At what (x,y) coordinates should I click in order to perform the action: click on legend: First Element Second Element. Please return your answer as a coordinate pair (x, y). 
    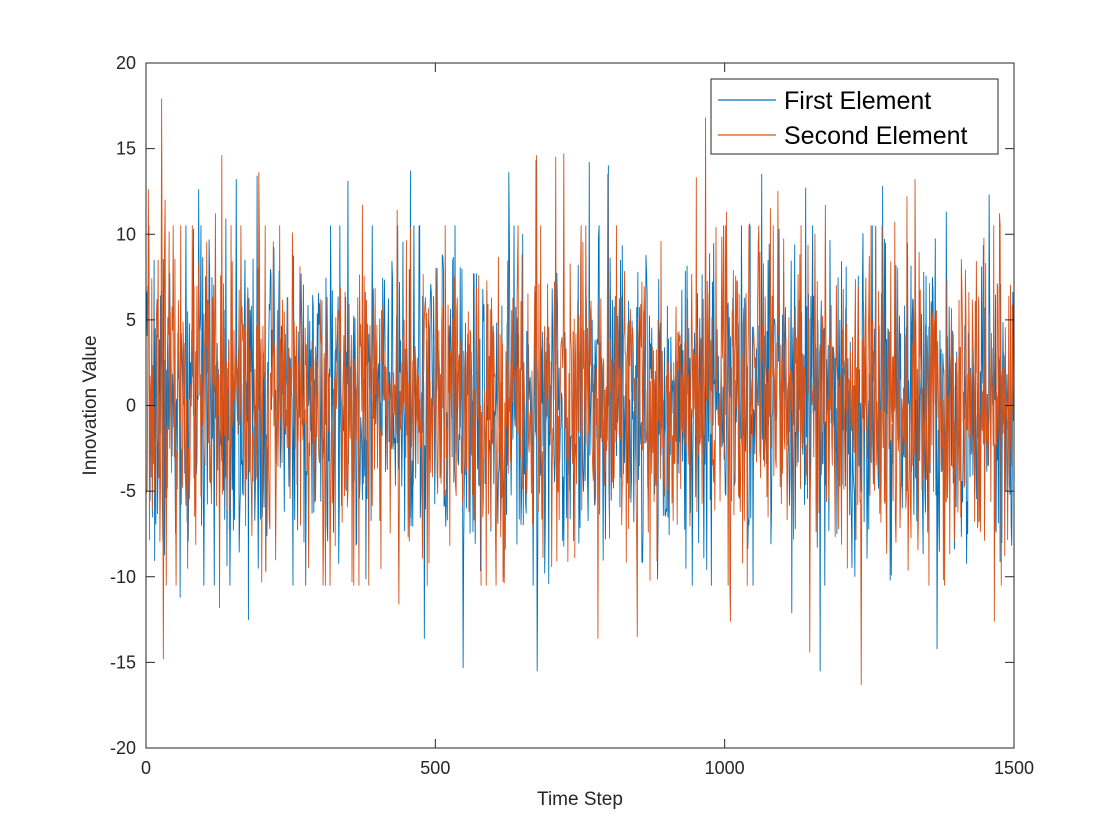
    Looking at the image, I should click on (854, 116).